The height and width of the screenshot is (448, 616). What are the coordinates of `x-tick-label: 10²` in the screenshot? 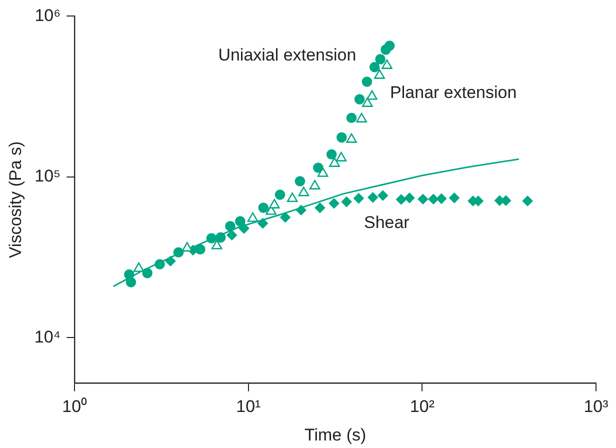 It's located at (422, 406).